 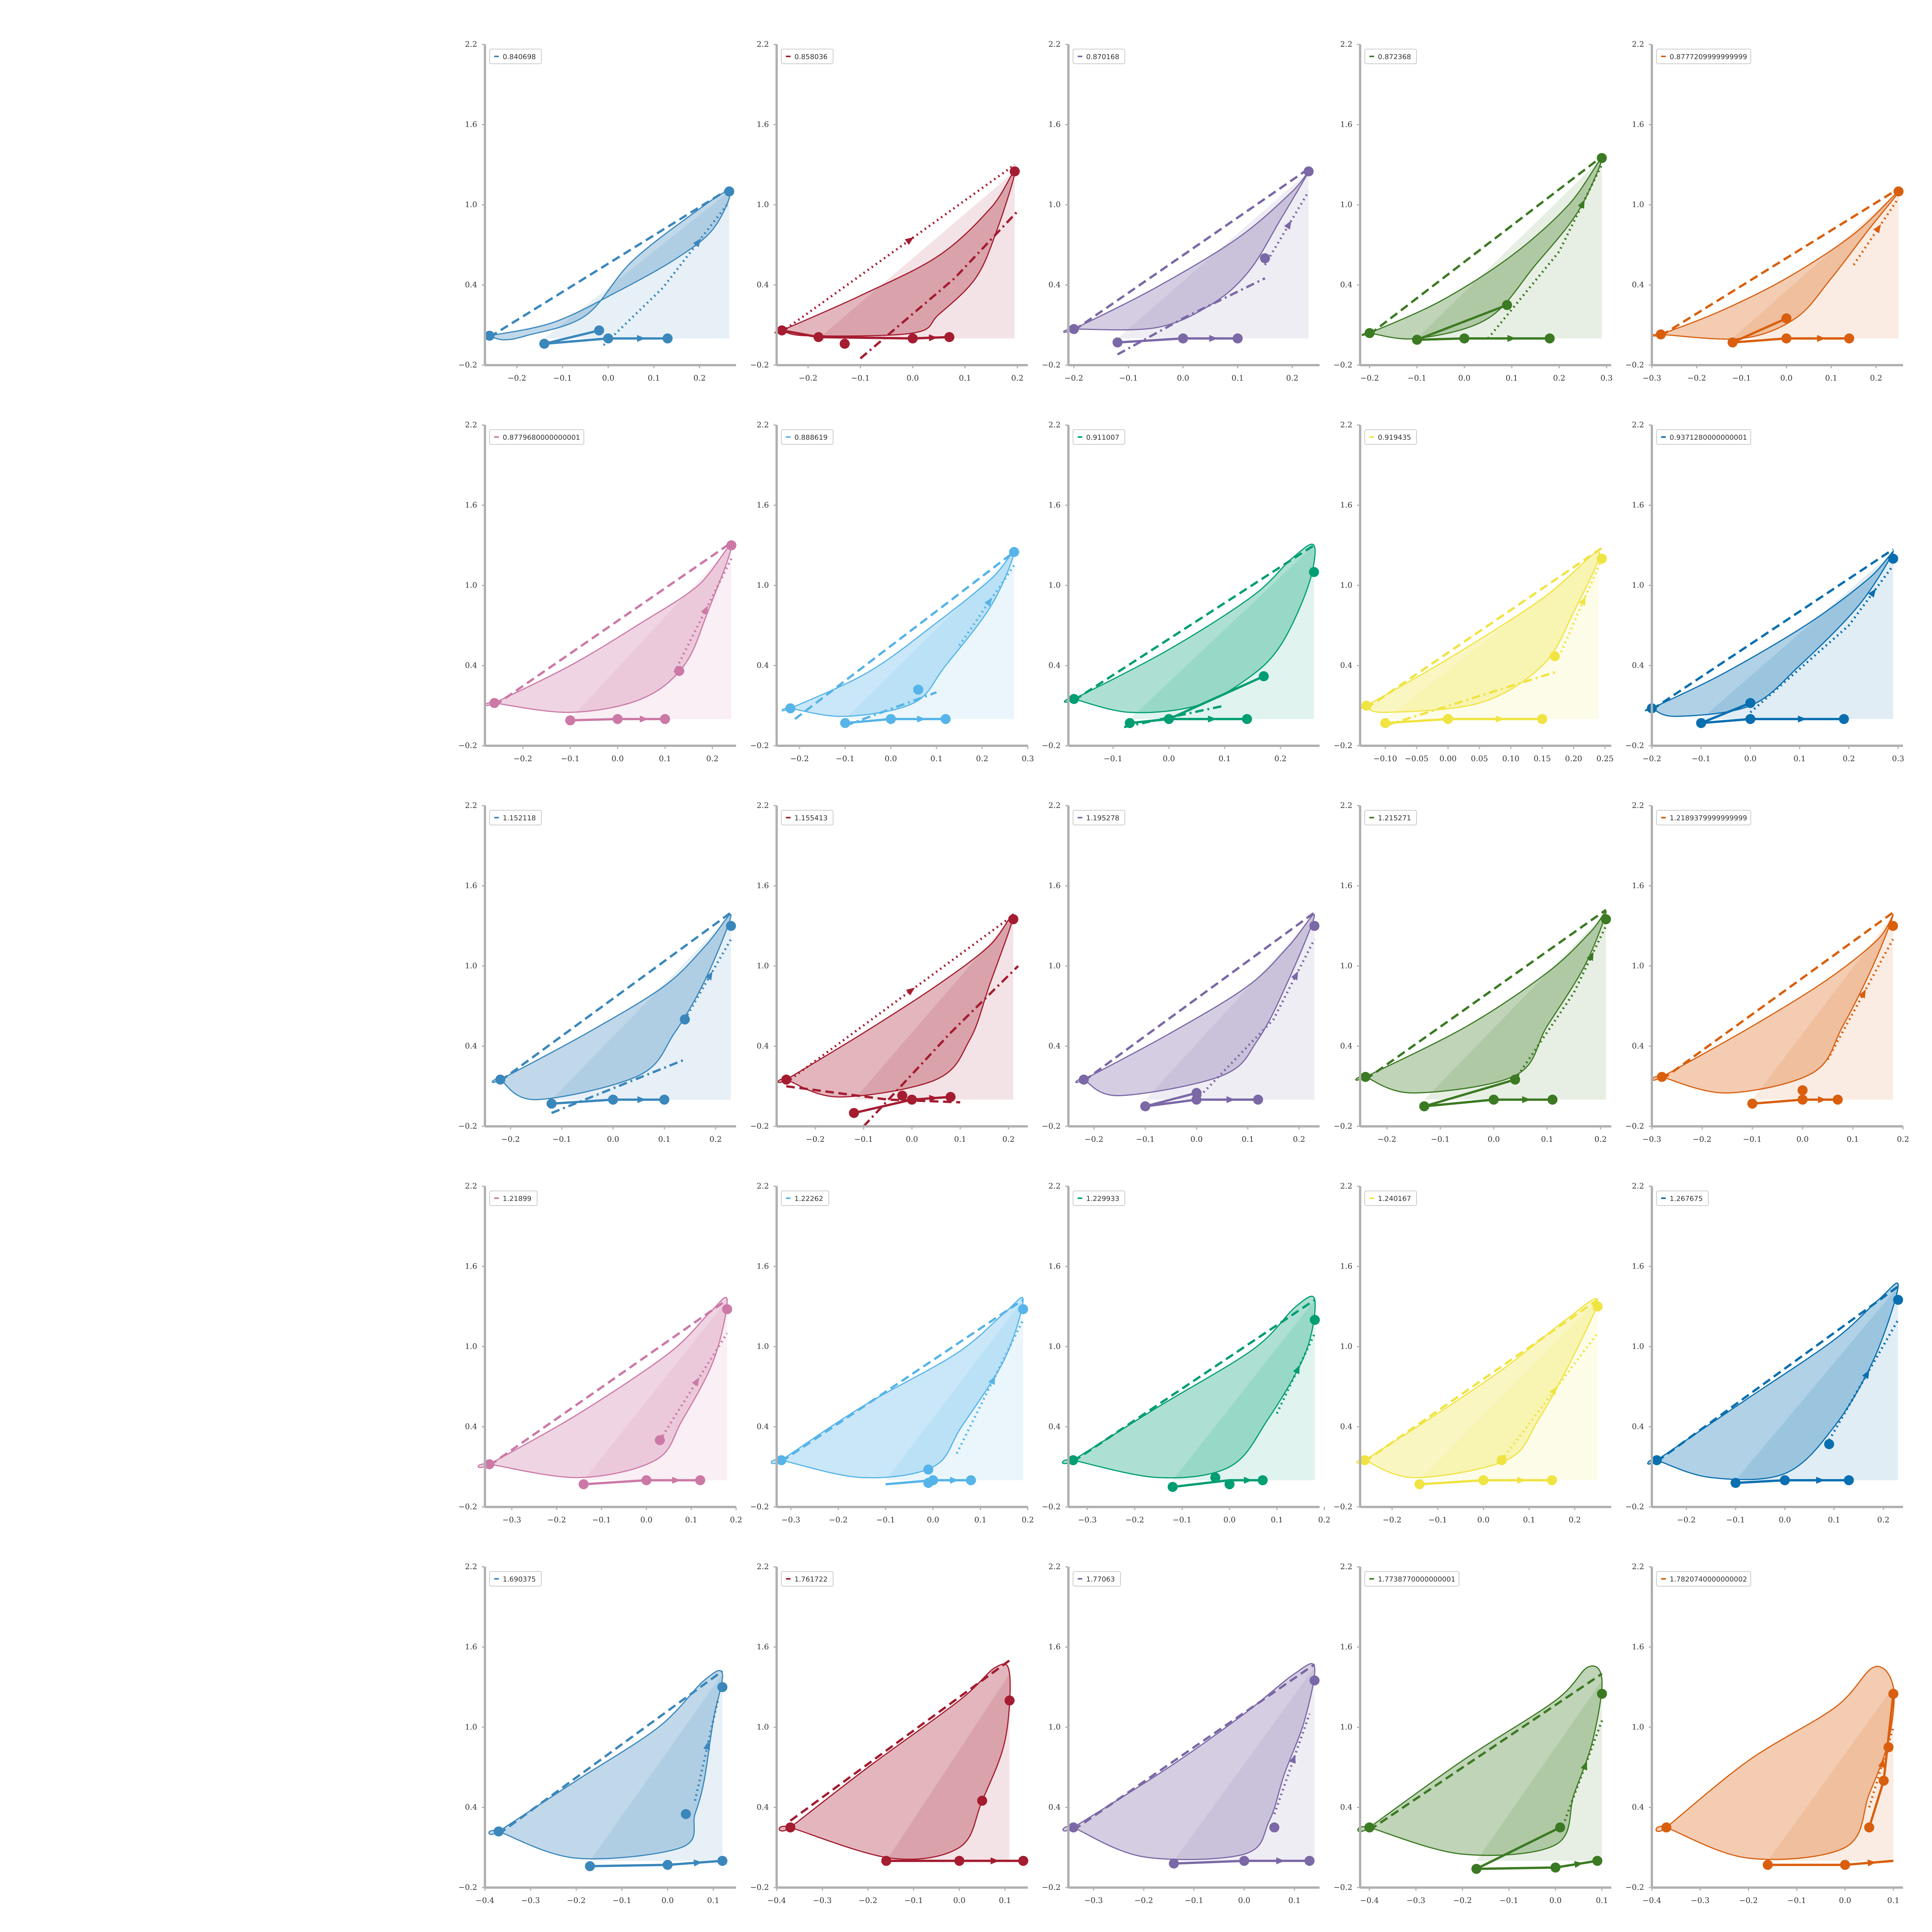 I want to click on legend: 0.870168, so click(x=1099, y=57).